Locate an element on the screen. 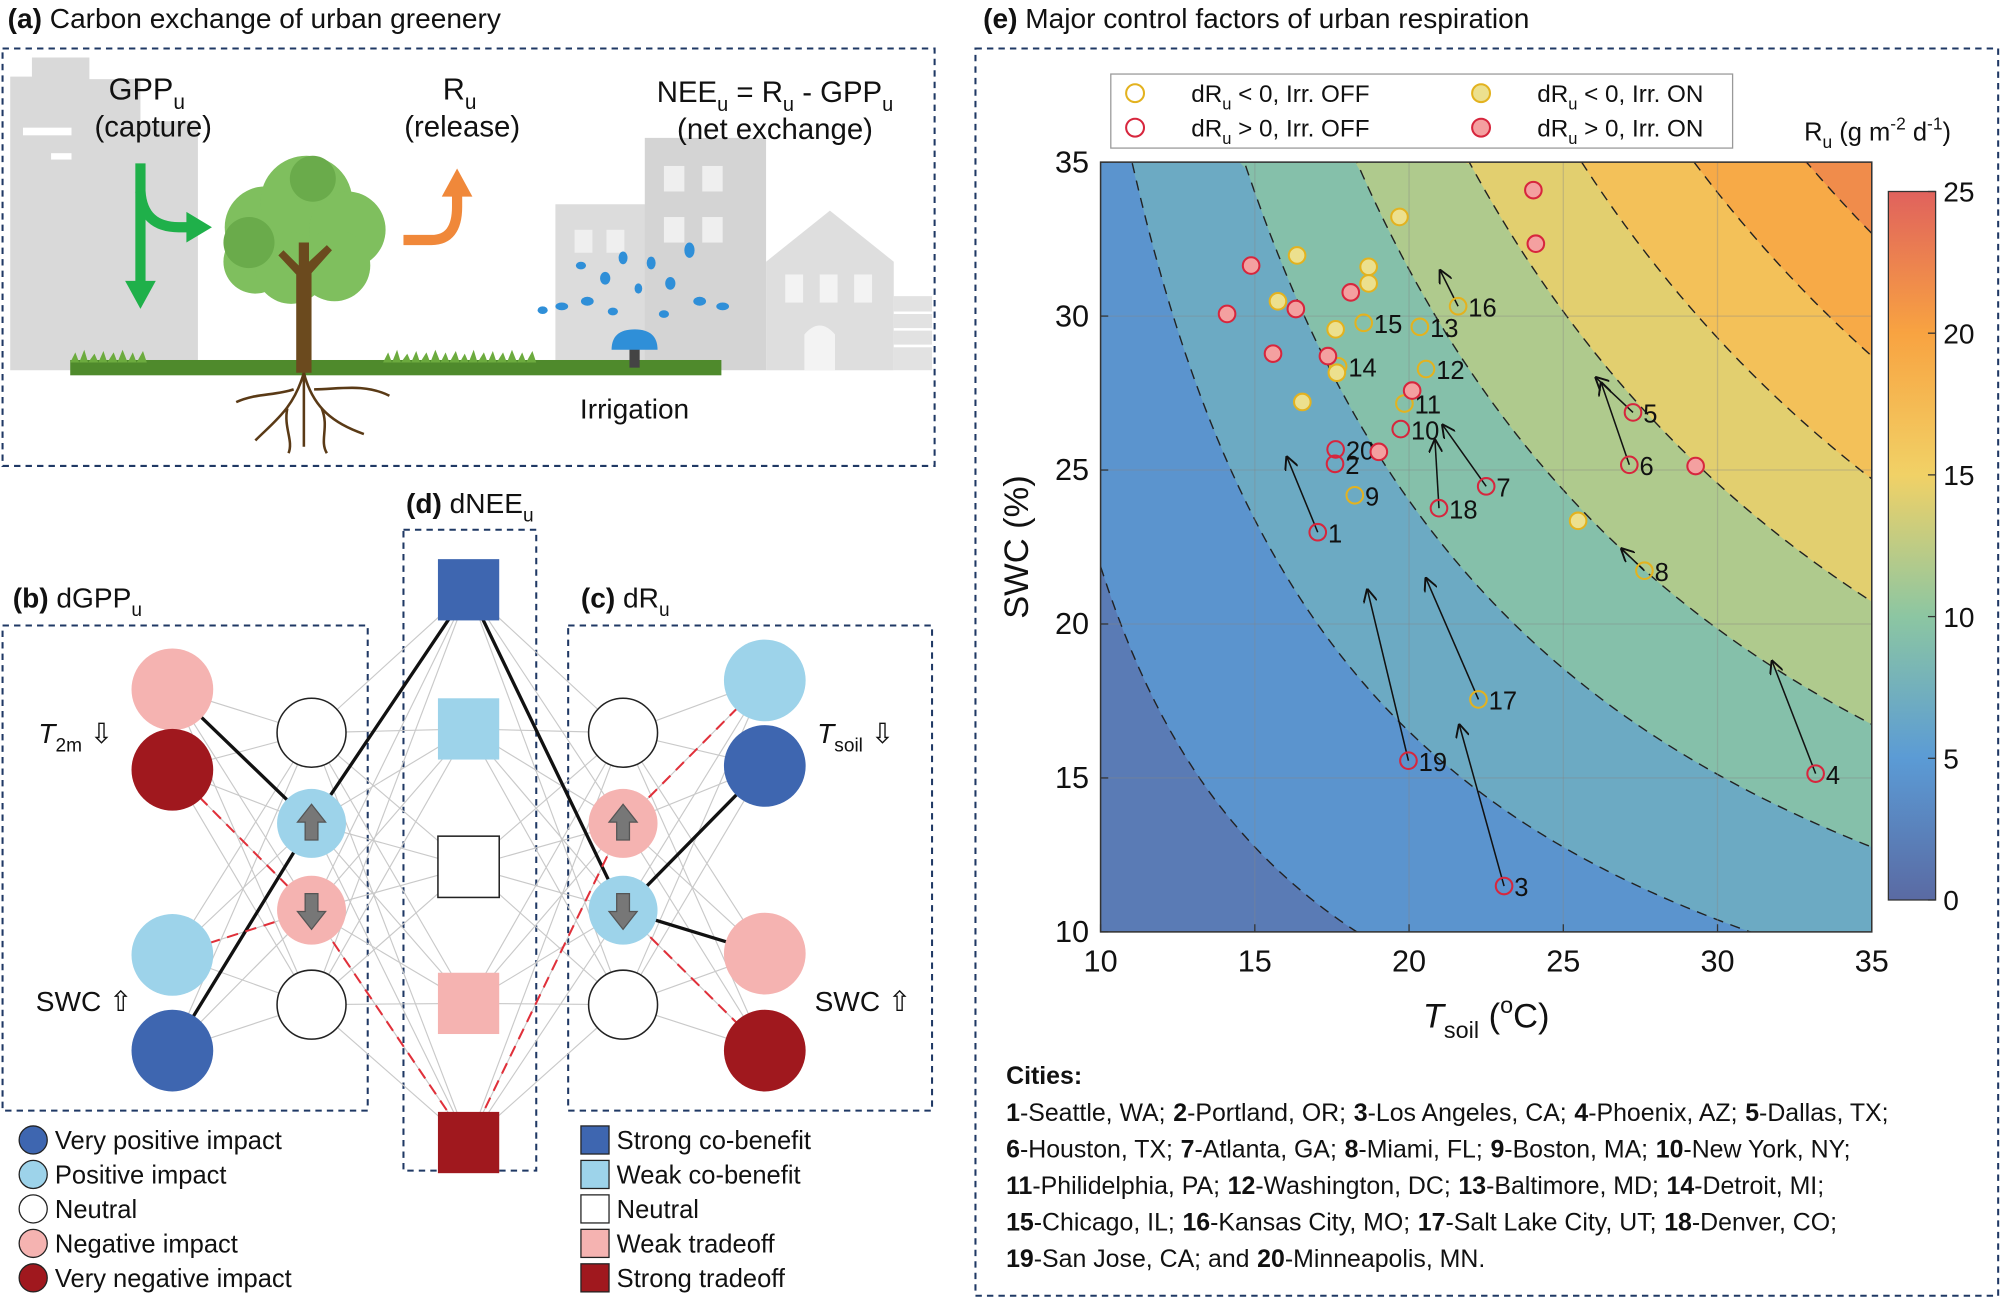  text-part: -1 is located at coordinates (1934, 124).